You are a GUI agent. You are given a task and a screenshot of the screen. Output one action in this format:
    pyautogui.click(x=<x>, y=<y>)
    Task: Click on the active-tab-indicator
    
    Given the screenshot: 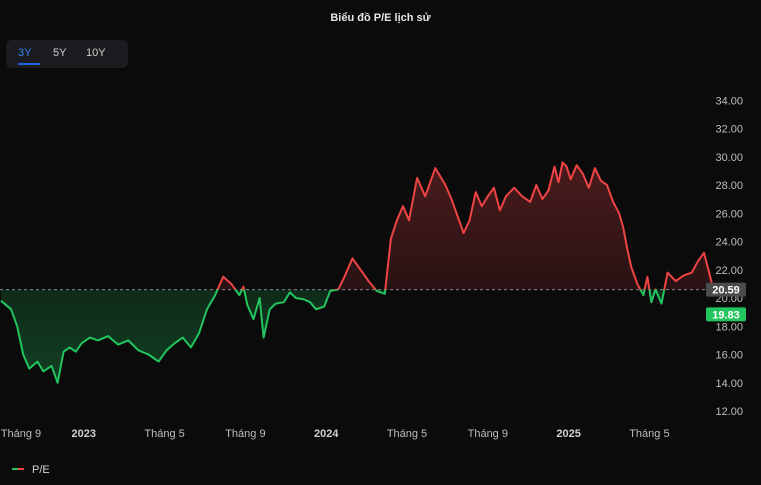 What is the action you would take?
    pyautogui.click(x=29, y=64)
    